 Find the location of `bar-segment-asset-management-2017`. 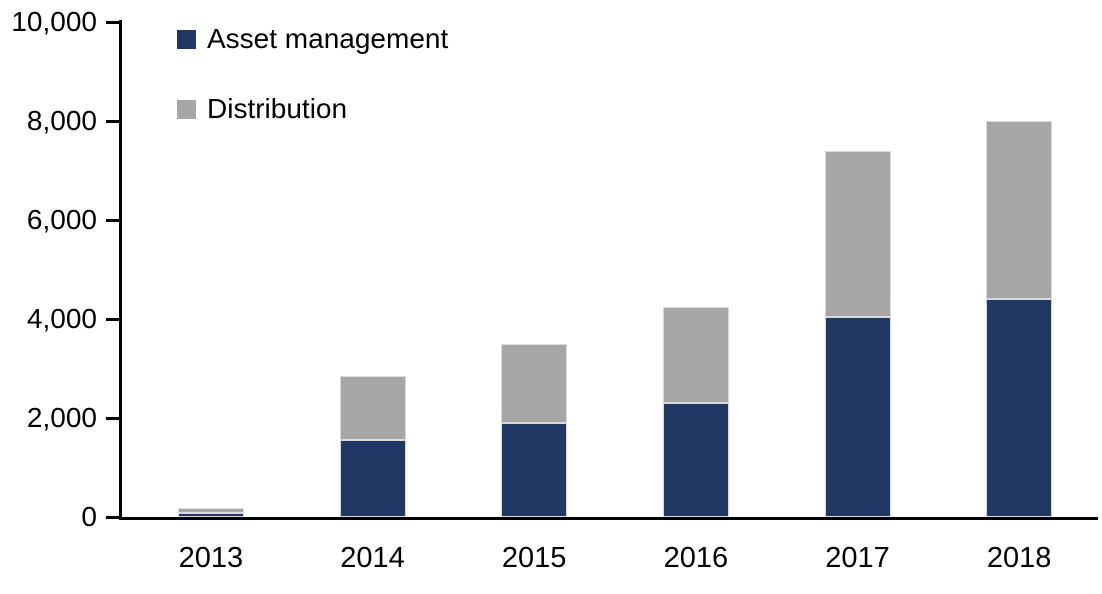

bar-segment-asset-management-2017 is located at coordinates (857, 416).